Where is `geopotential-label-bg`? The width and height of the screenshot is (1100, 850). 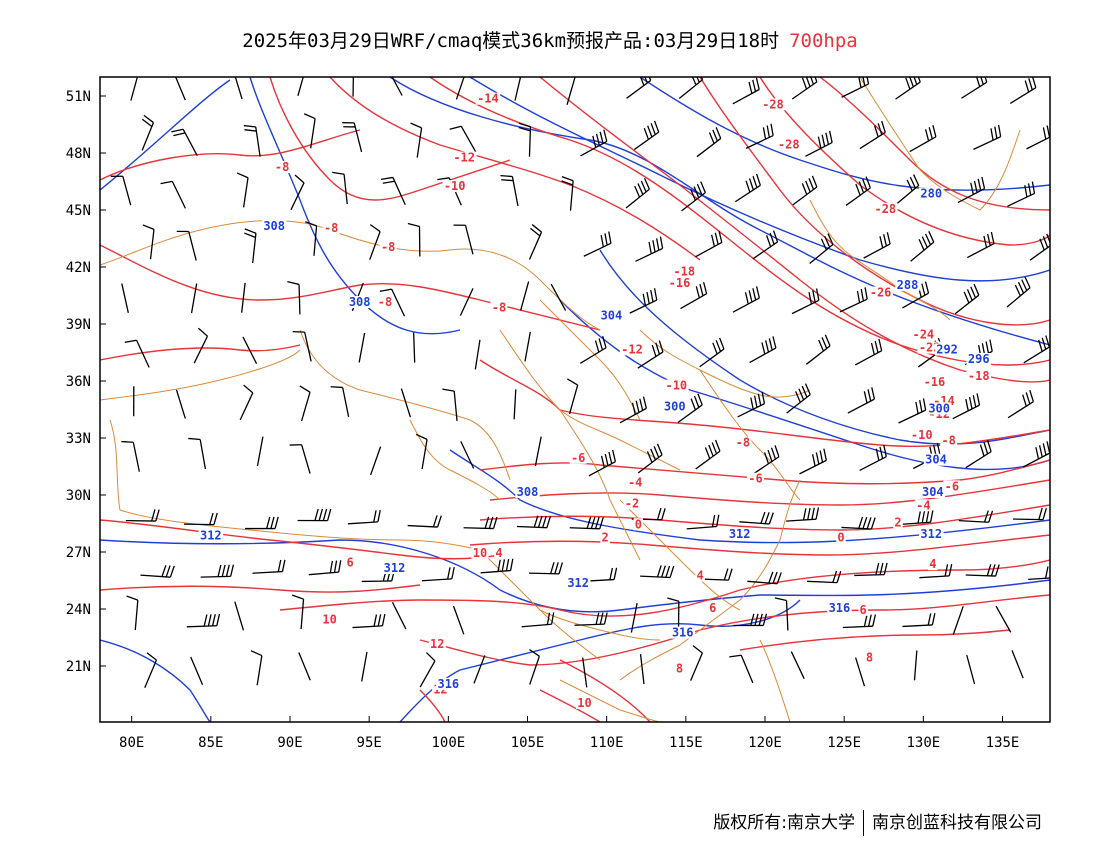 geopotential-label-bg is located at coordinates (578, 583).